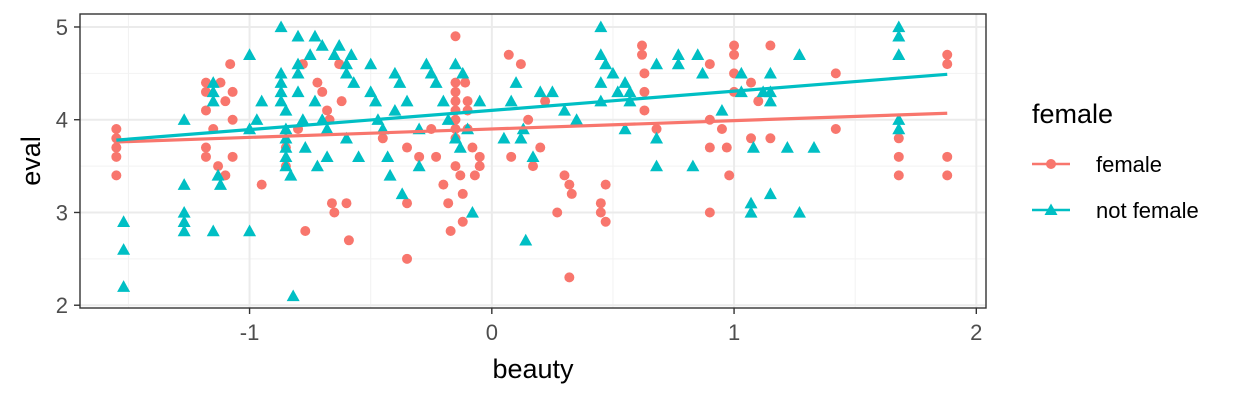 The height and width of the screenshot is (403, 1248). Describe the element at coordinates (976, 332) in the screenshot. I see `x-tick-label: 2` at that location.